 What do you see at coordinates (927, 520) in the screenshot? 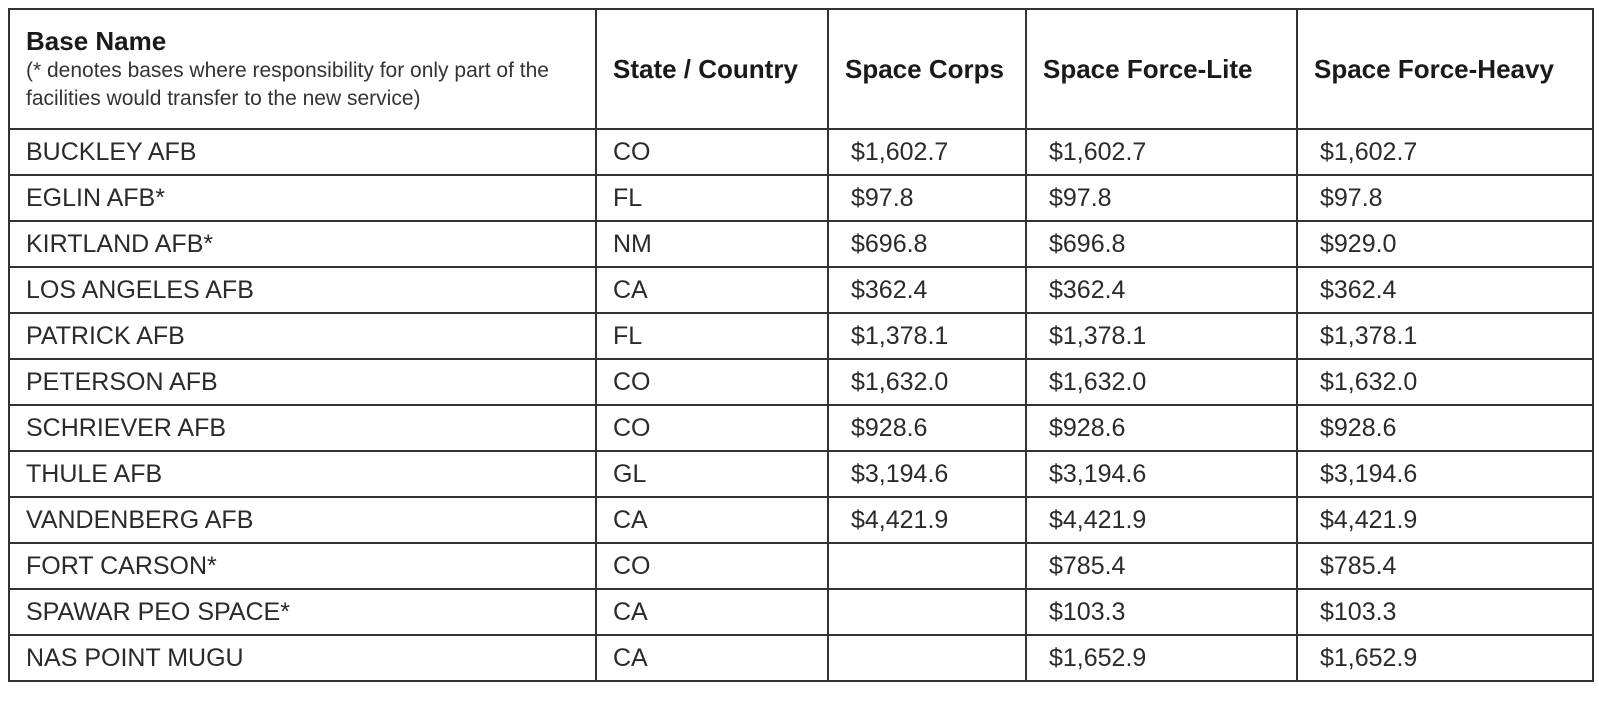
I see `cell-space-corps: $4,421.9` at bounding box center [927, 520].